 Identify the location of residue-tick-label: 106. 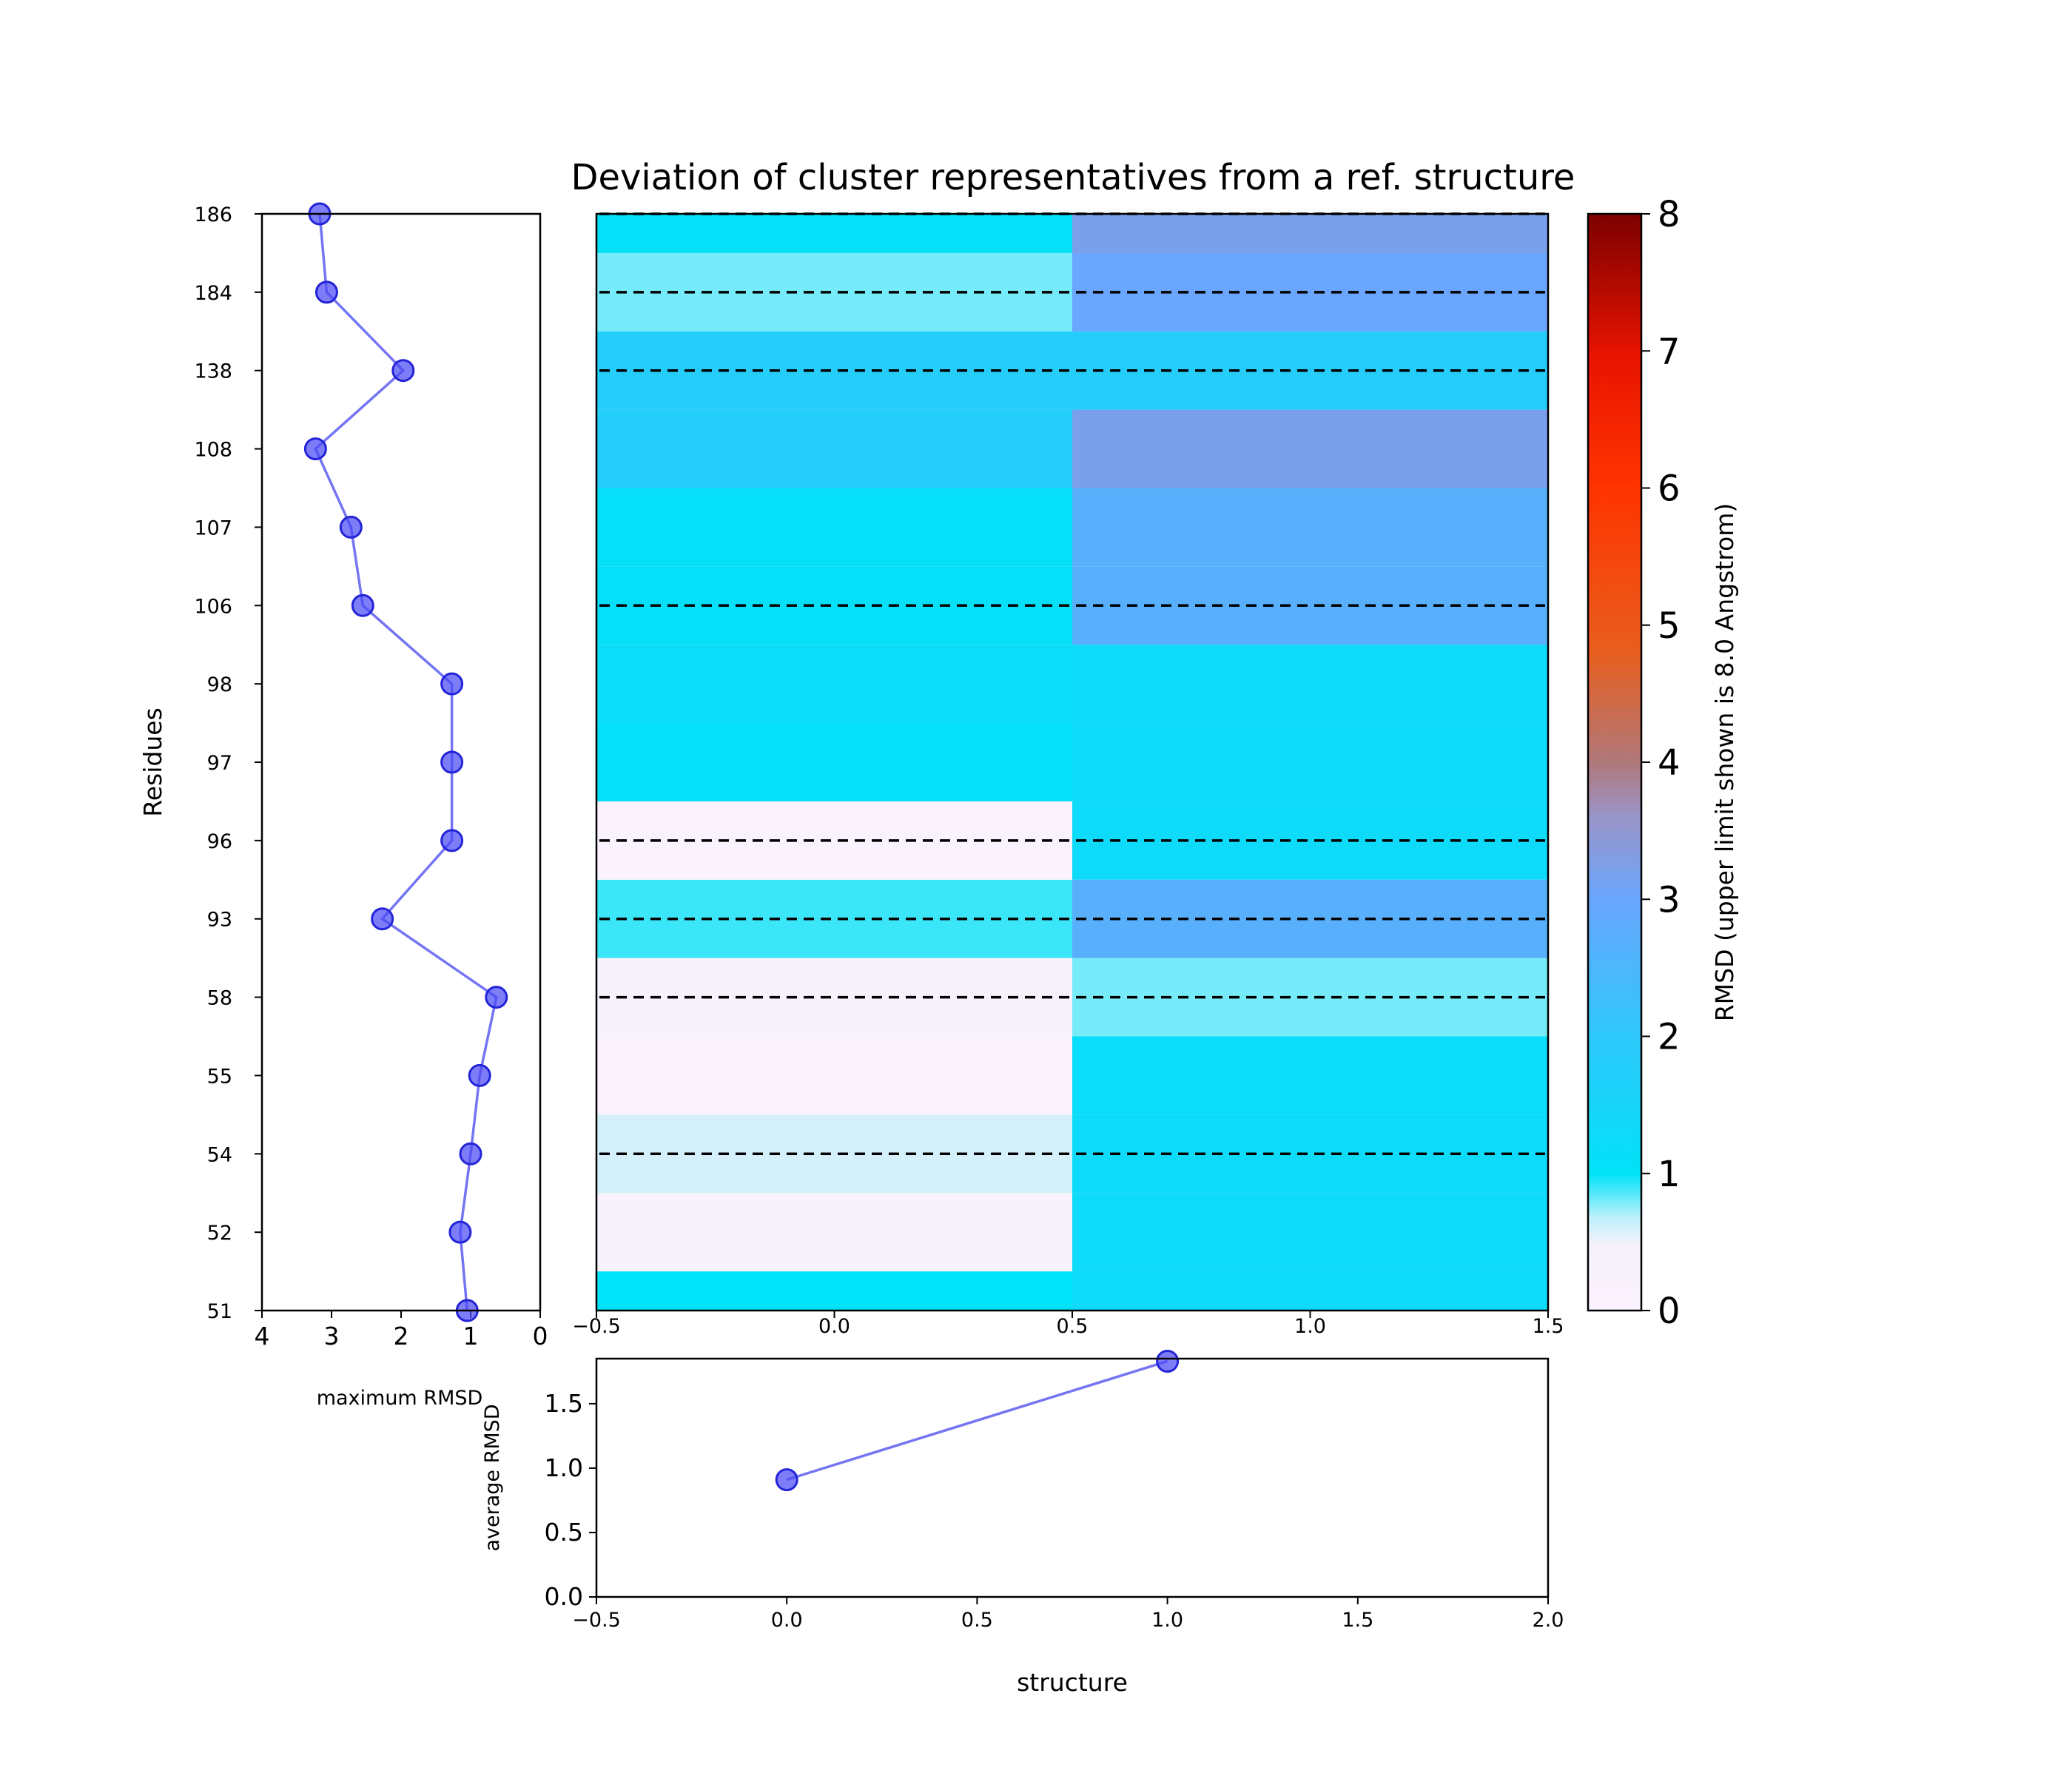
(213, 606).